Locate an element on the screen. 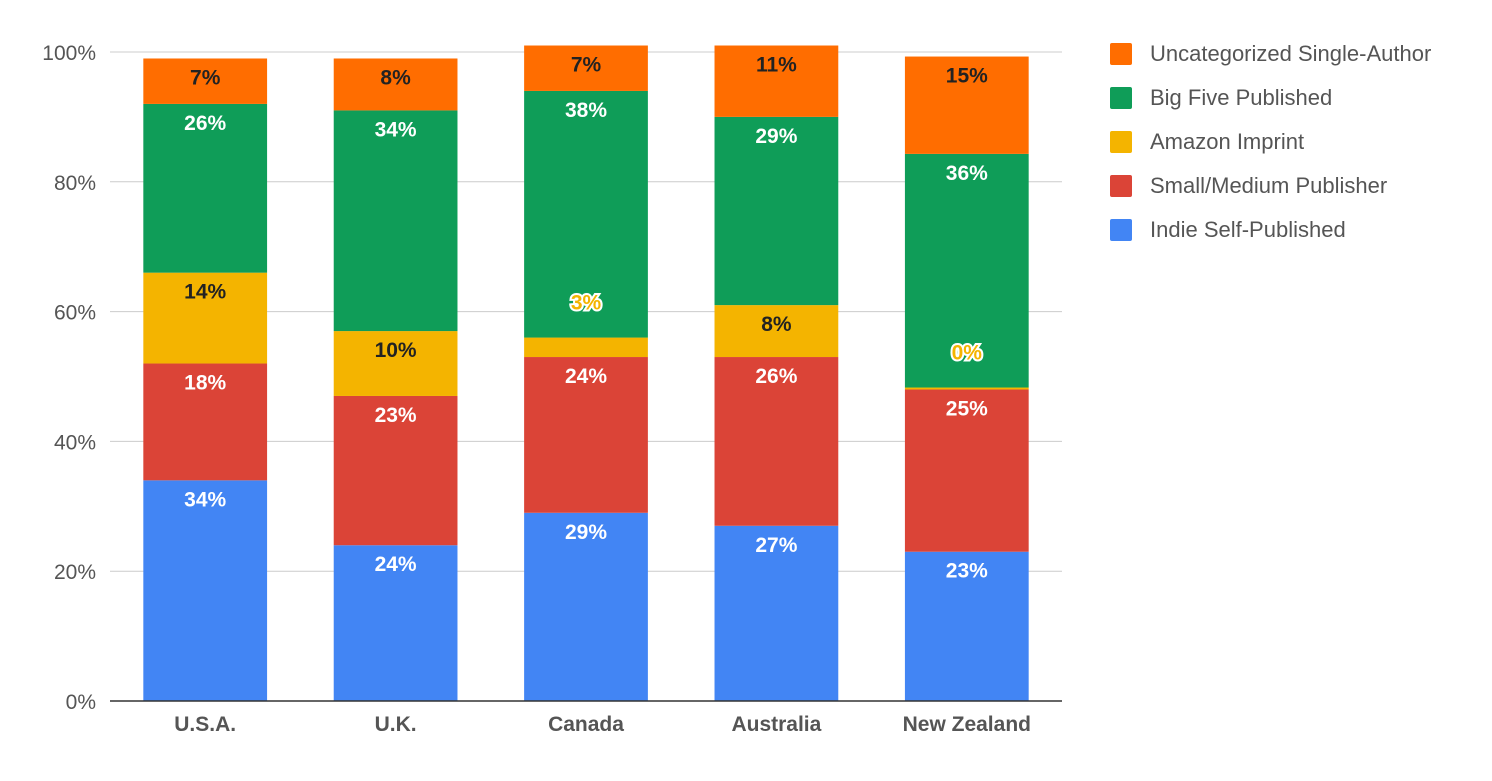 The image size is (1492, 781). legend-label: Uncategorized Single-Author is located at coordinates (1291, 53).